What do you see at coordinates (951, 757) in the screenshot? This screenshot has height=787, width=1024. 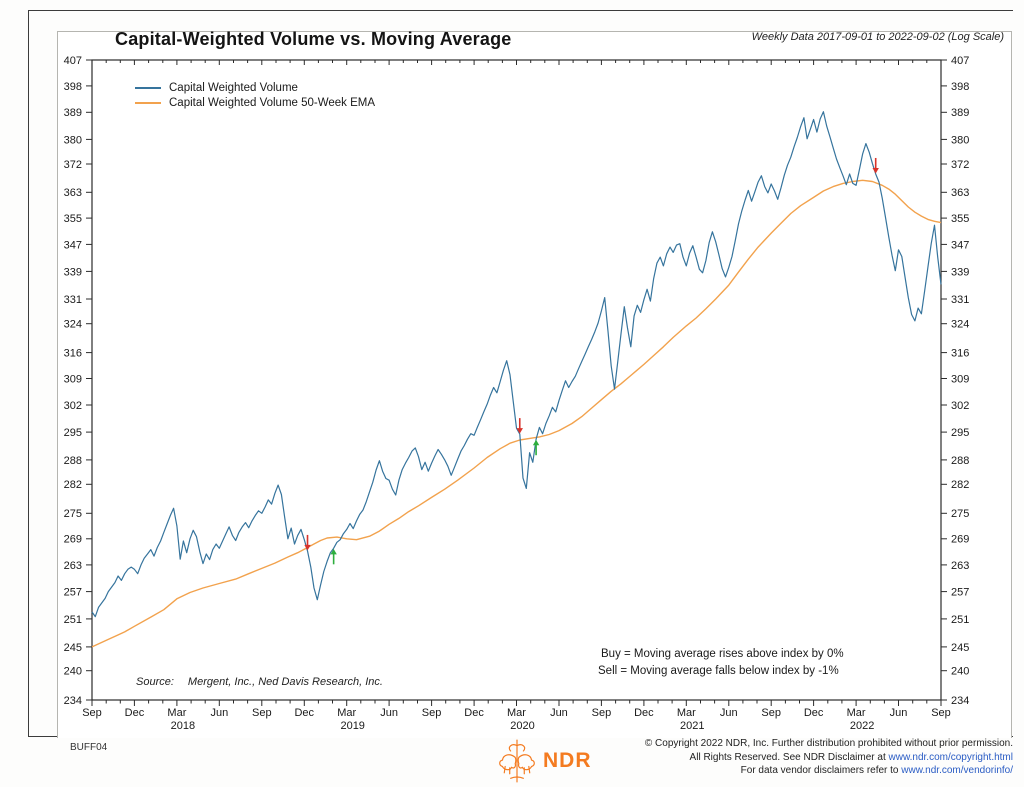 I see `copyright-disclaimer-link: www.ndr.com/copyright.html` at bounding box center [951, 757].